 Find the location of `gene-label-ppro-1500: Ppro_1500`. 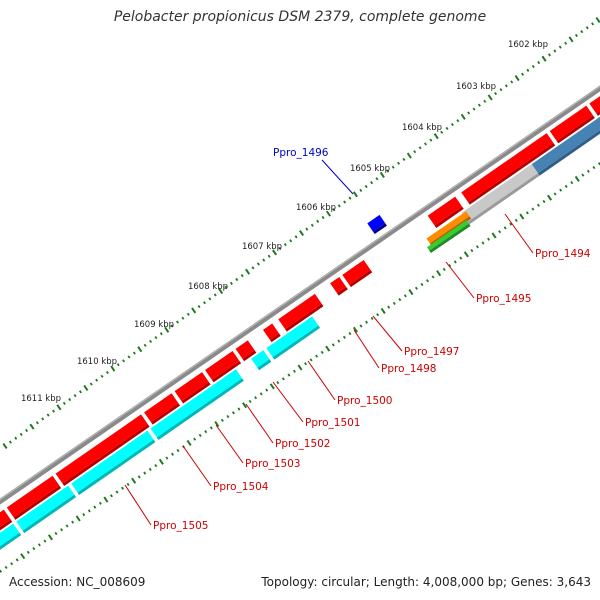

gene-label-ppro-1500: Ppro_1500 is located at coordinates (349, 383).